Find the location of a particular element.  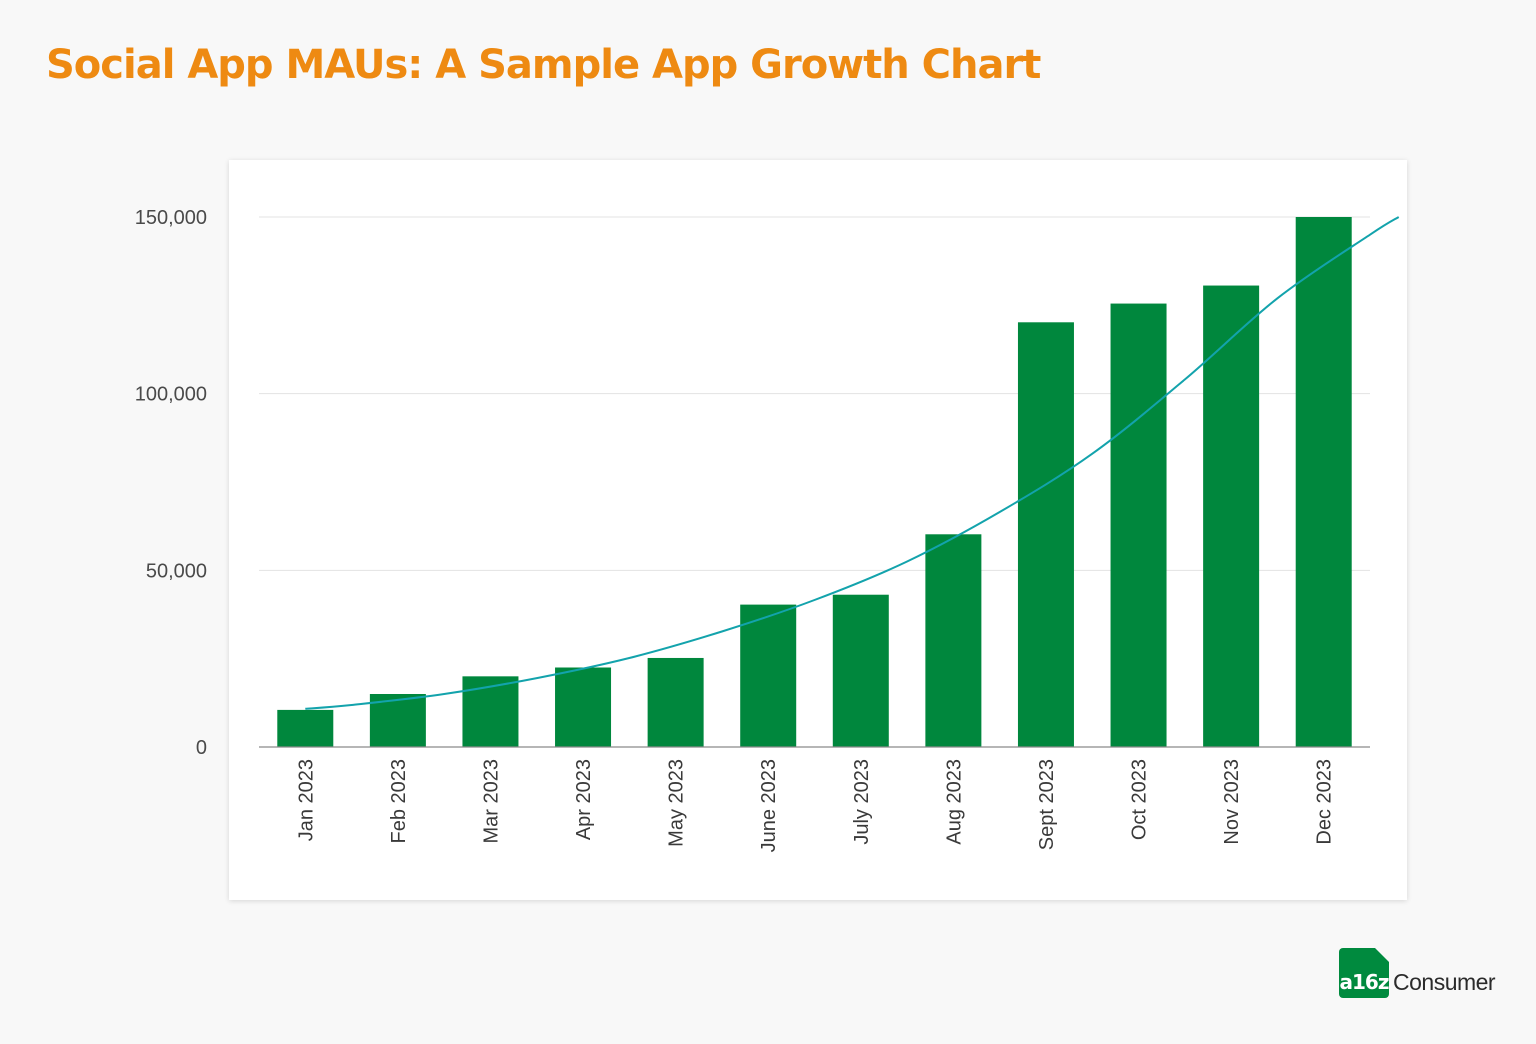

x-tick-label: Nov 2023 is located at coordinates (1232, 802).